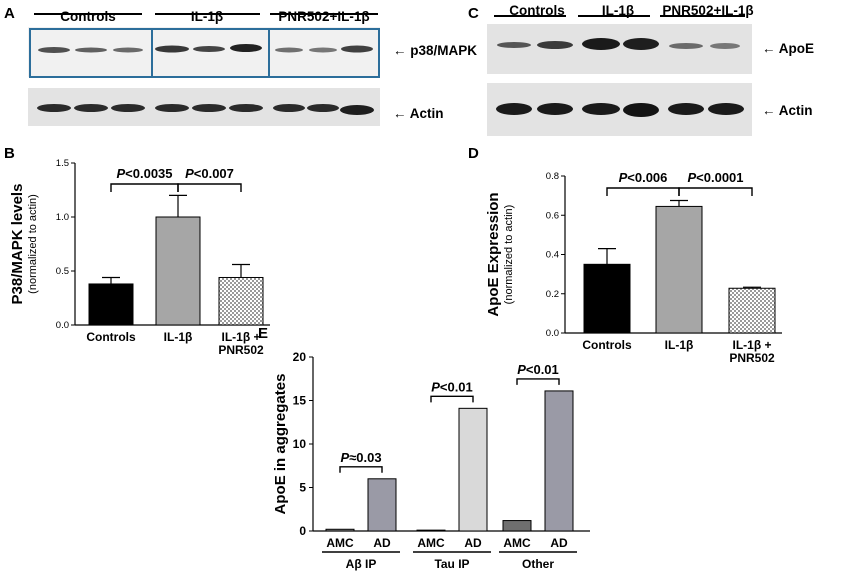 This screenshot has height=583, width=850. I want to click on x-group-label: Aβ IP, so click(361, 564).